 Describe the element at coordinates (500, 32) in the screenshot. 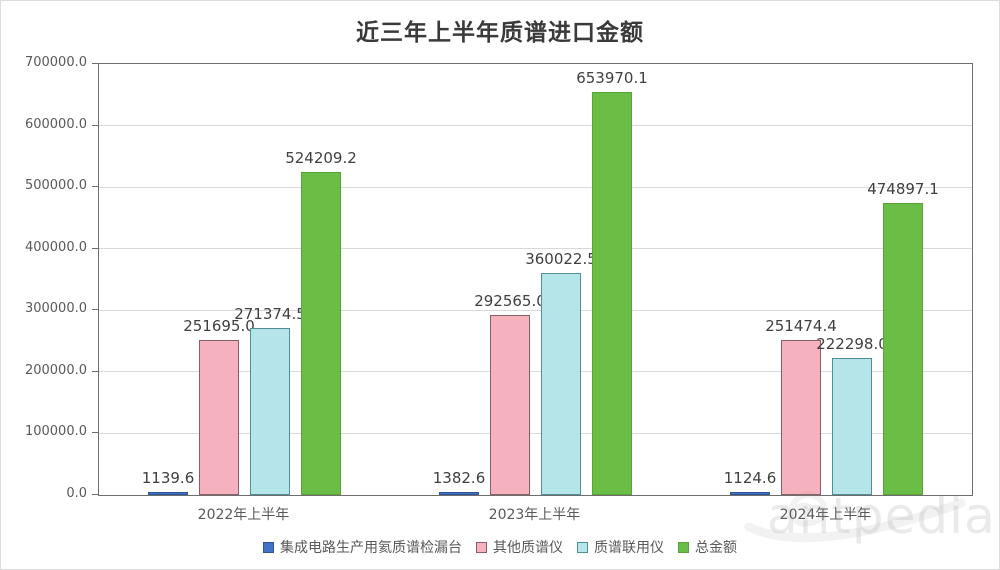

I see `chart-title: 近三年上半年质谱进口金额` at that location.